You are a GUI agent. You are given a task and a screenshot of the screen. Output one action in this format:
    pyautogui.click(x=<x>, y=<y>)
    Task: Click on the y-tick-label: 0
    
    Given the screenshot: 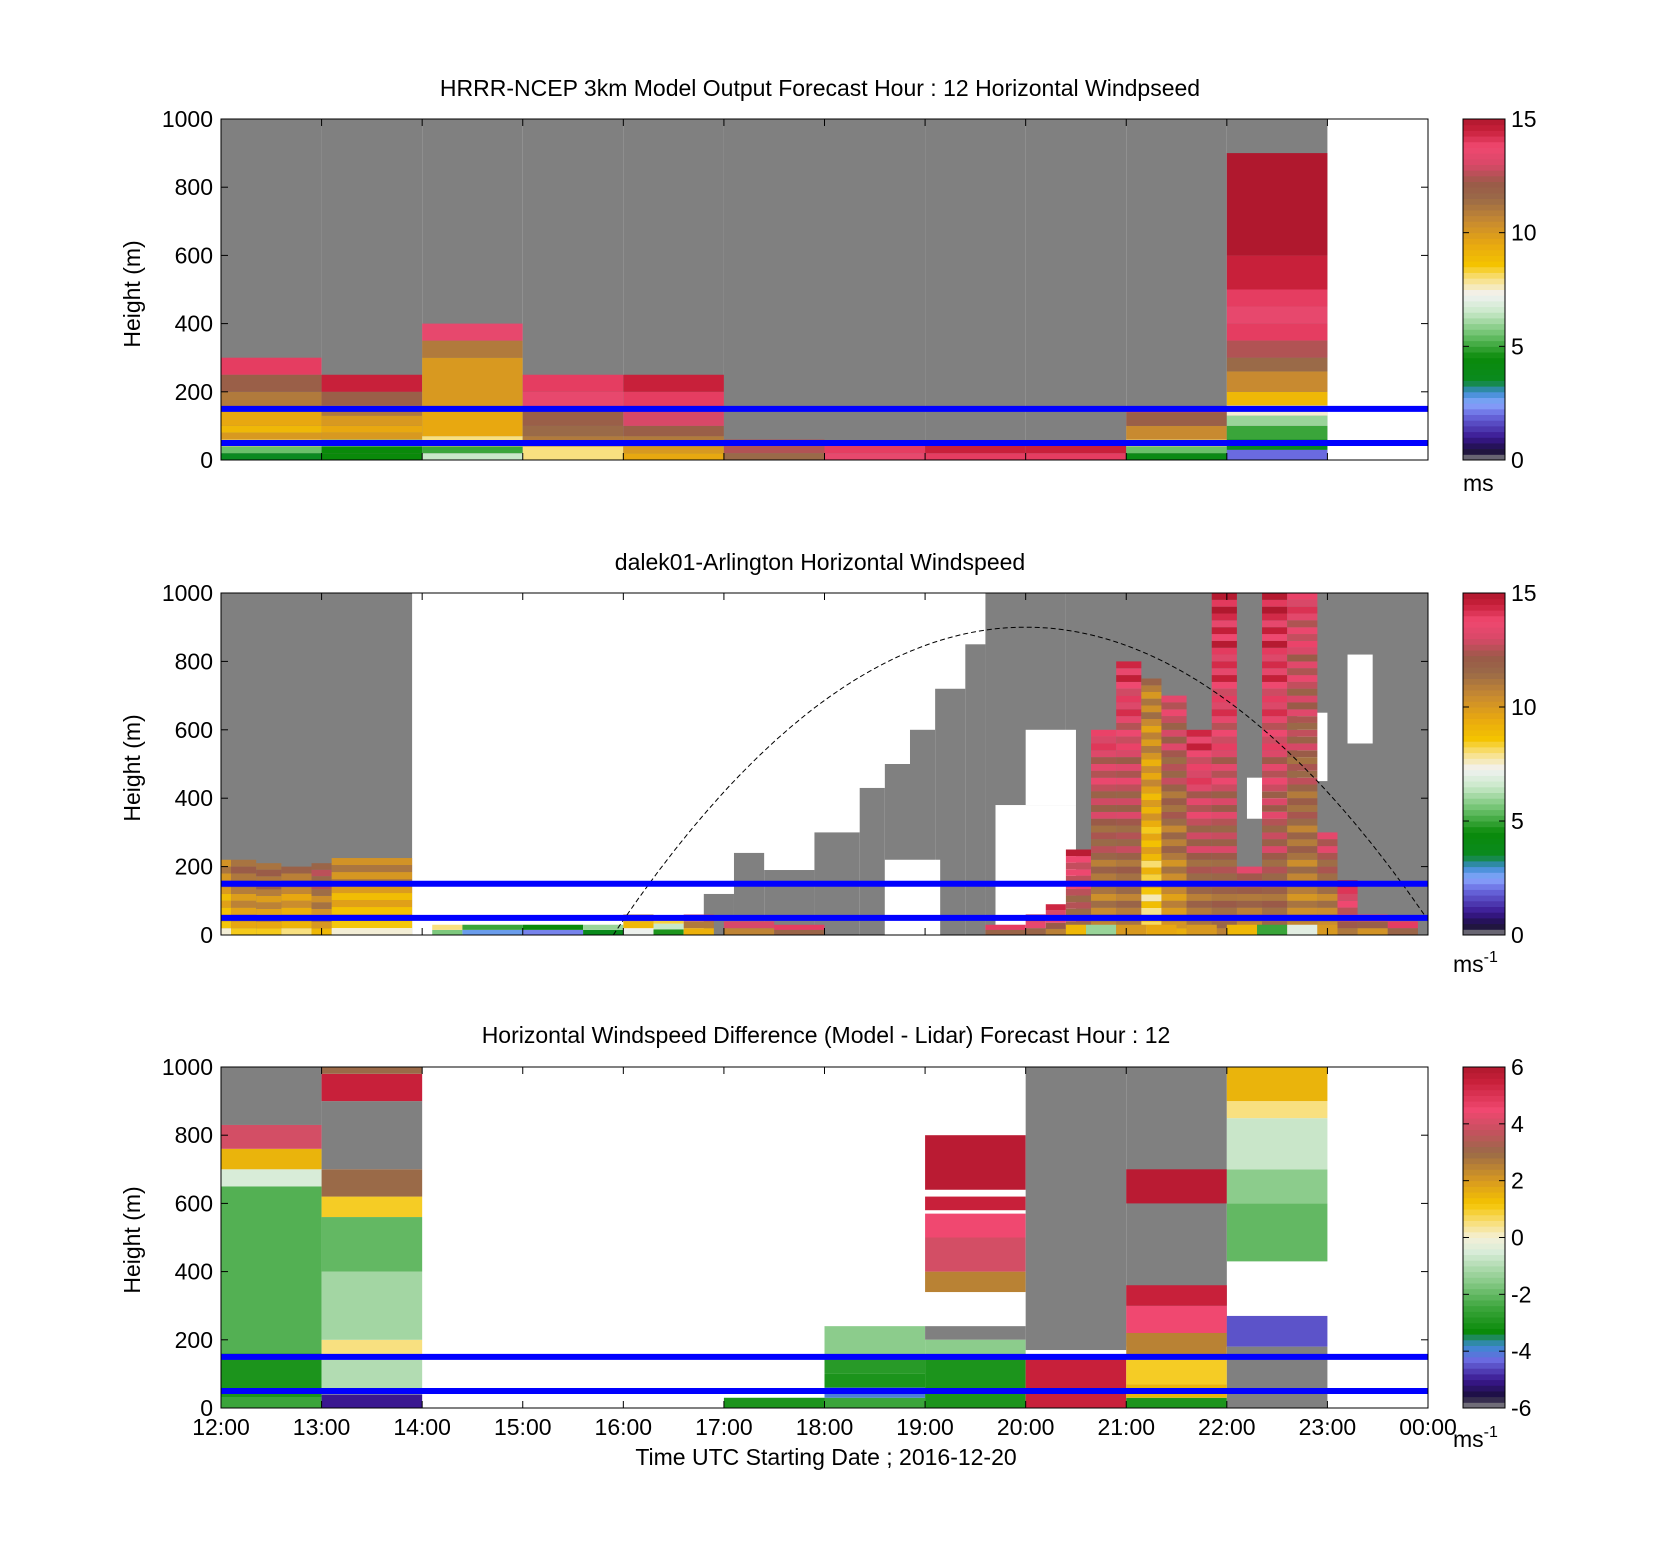 What is the action you would take?
    pyautogui.click(x=206, y=935)
    